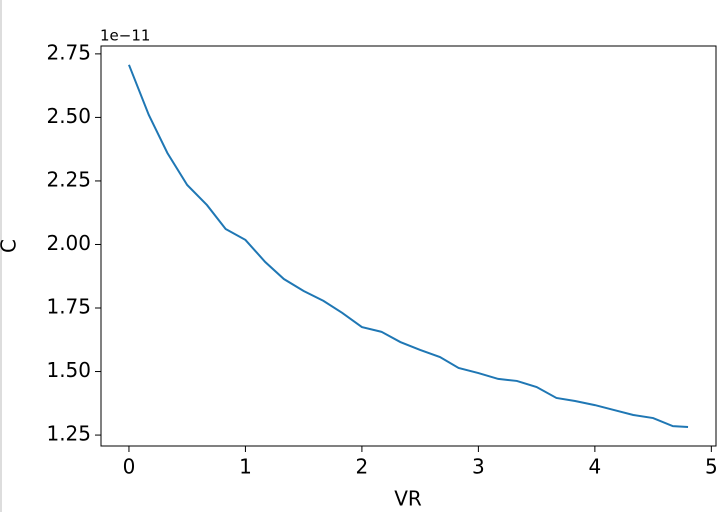 Image resolution: width=727 pixels, height=512 pixels. What do you see at coordinates (129, 467) in the screenshot?
I see `x-tick-label: 0` at bounding box center [129, 467].